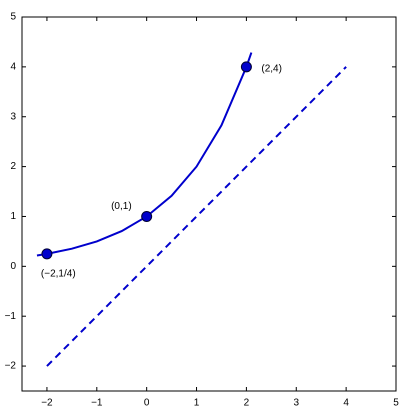 The height and width of the screenshot is (419, 408). What do you see at coordinates (13, 17) in the screenshot?
I see `y-tick-label: 5` at bounding box center [13, 17].